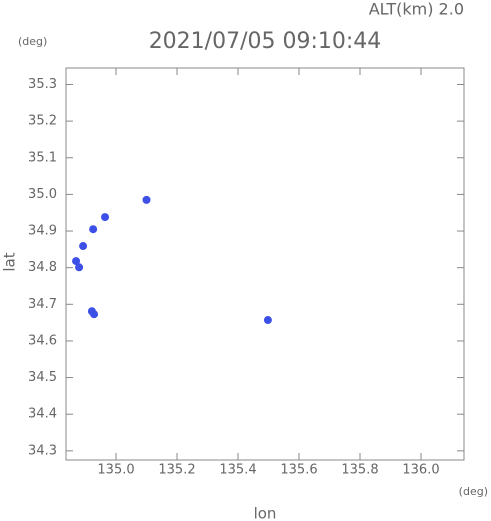 The image size is (491, 521). I want to click on x-tick-label: 135.6, so click(298, 470).